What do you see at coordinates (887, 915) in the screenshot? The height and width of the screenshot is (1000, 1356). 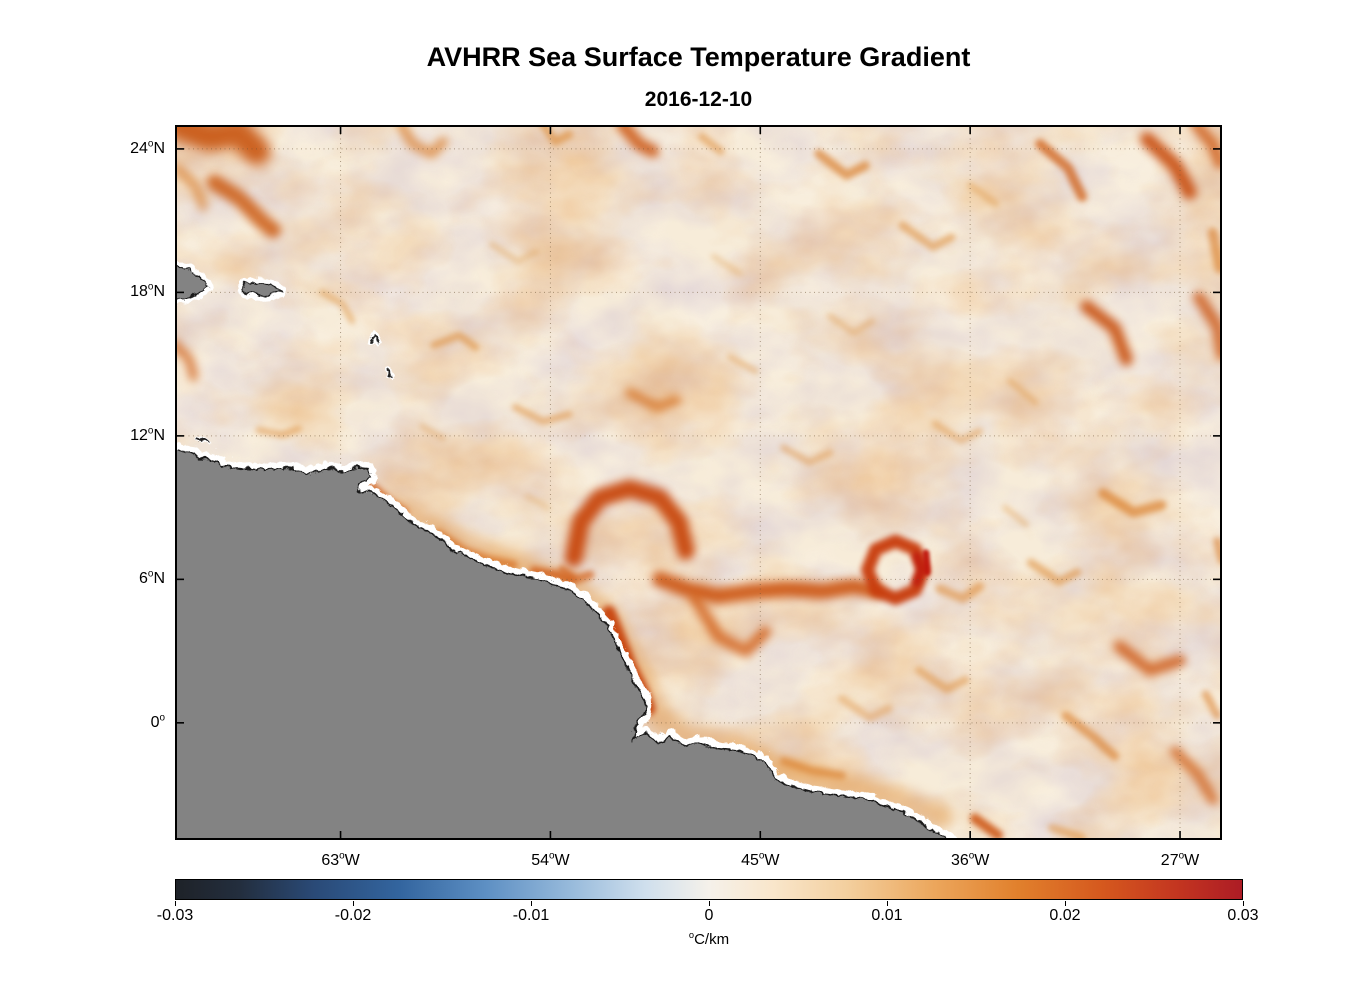 I see `colorbar-tick-label: 0.01` at bounding box center [887, 915].